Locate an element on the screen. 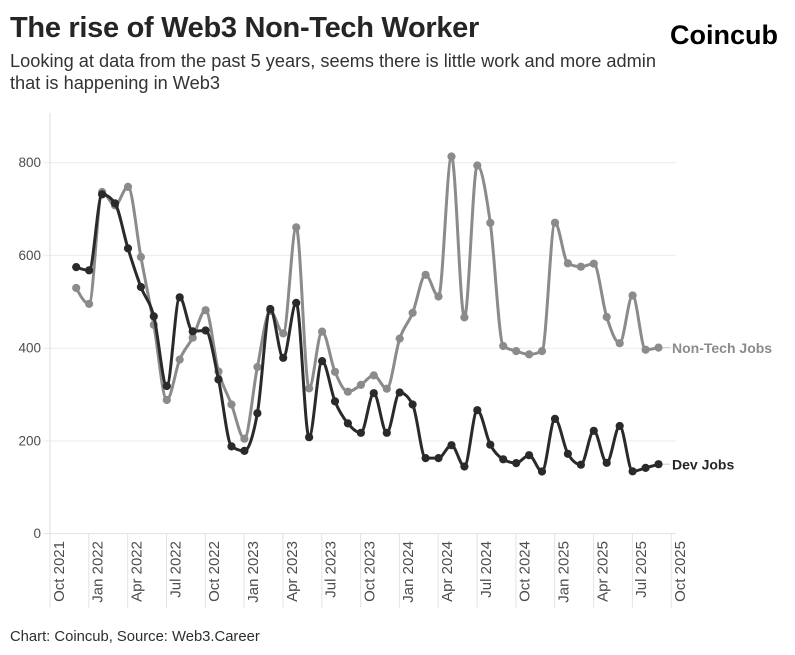  svg-text: Apr 2024 is located at coordinates (447, 571).